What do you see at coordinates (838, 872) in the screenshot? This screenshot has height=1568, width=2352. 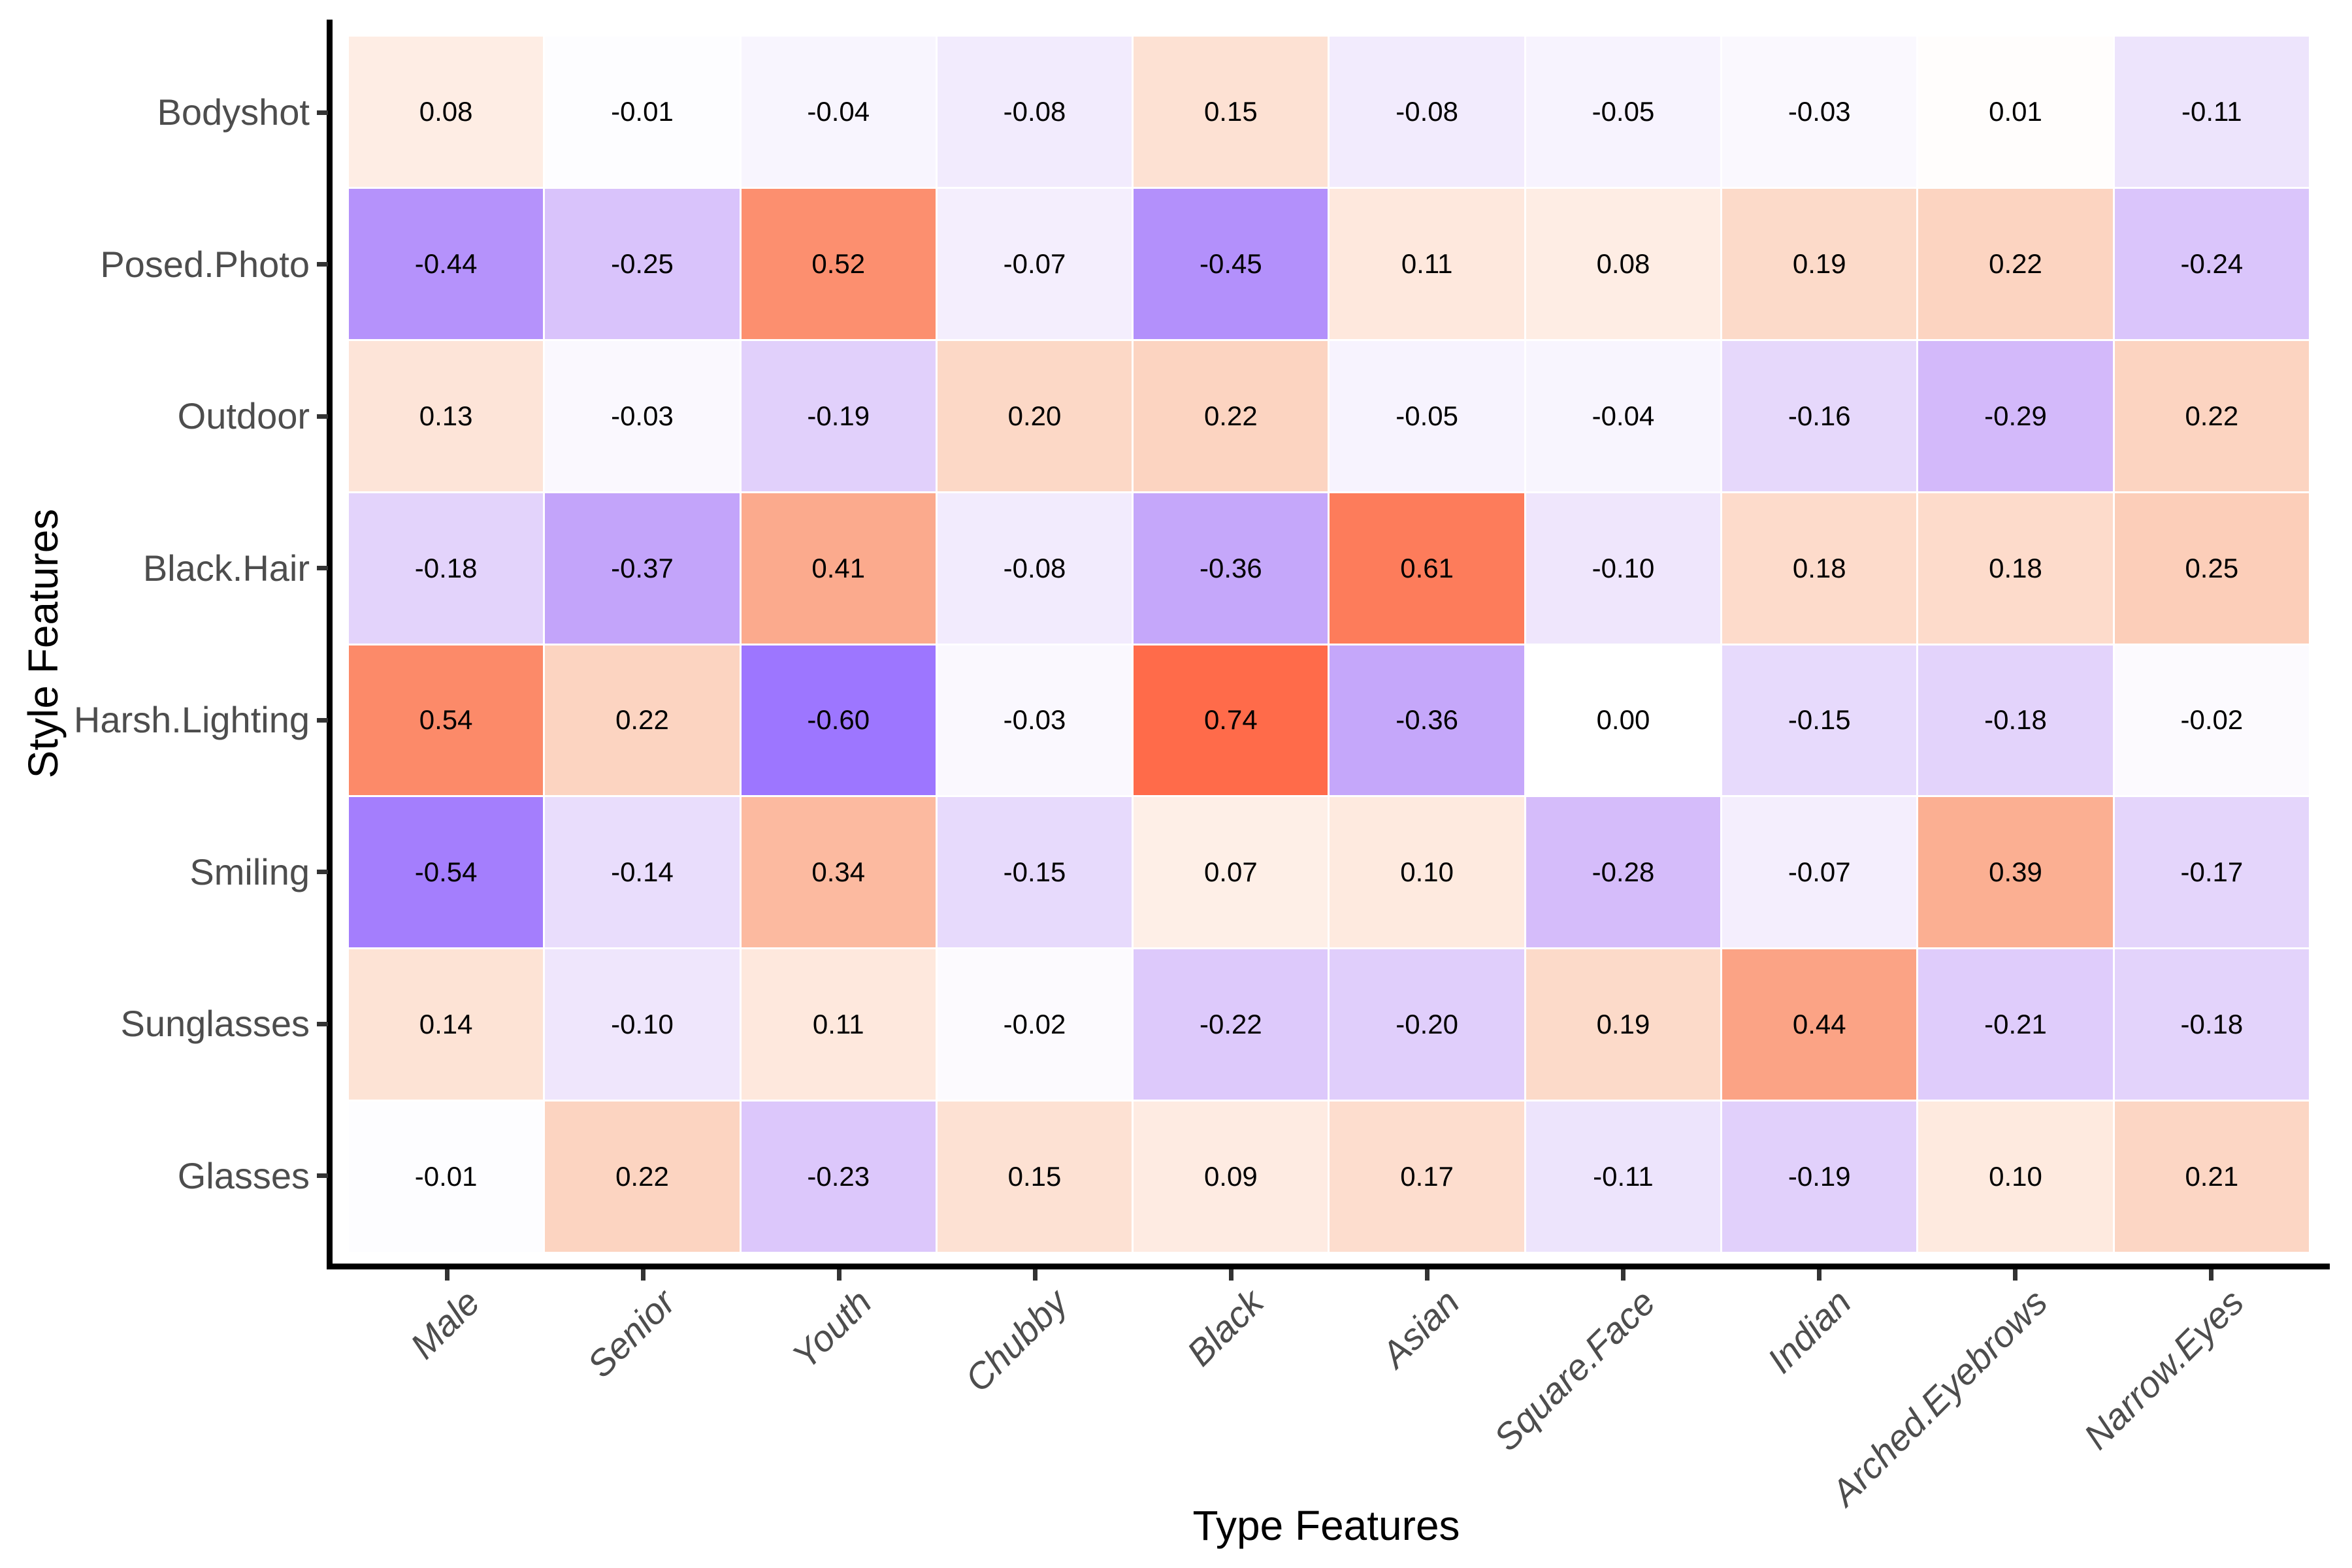 I see `heatmap-cell: 0.34` at bounding box center [838, 872].